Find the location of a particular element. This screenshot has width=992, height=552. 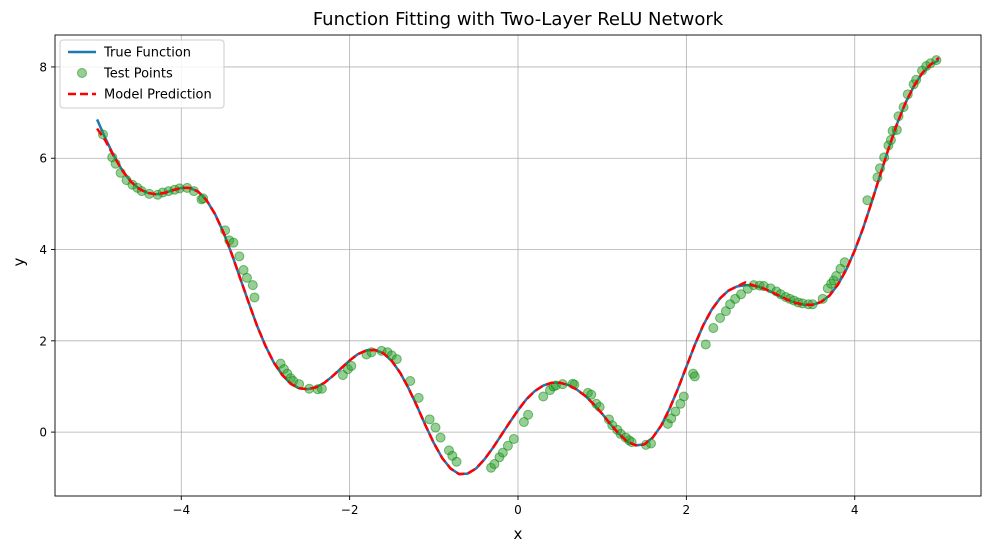

legend-box is located at coordinates (142, 74).